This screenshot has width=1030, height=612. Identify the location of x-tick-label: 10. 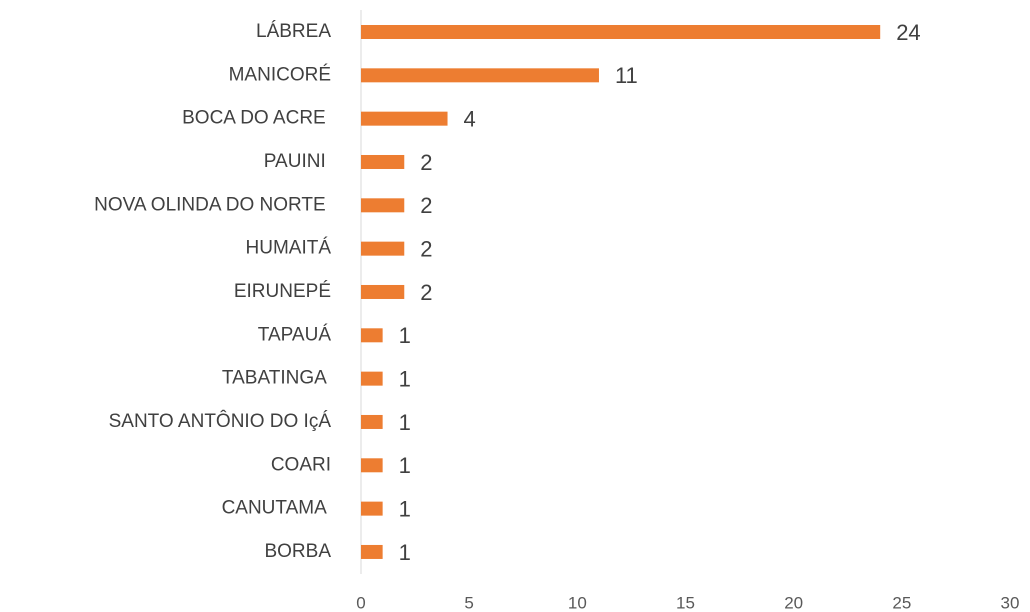
(577, 602).